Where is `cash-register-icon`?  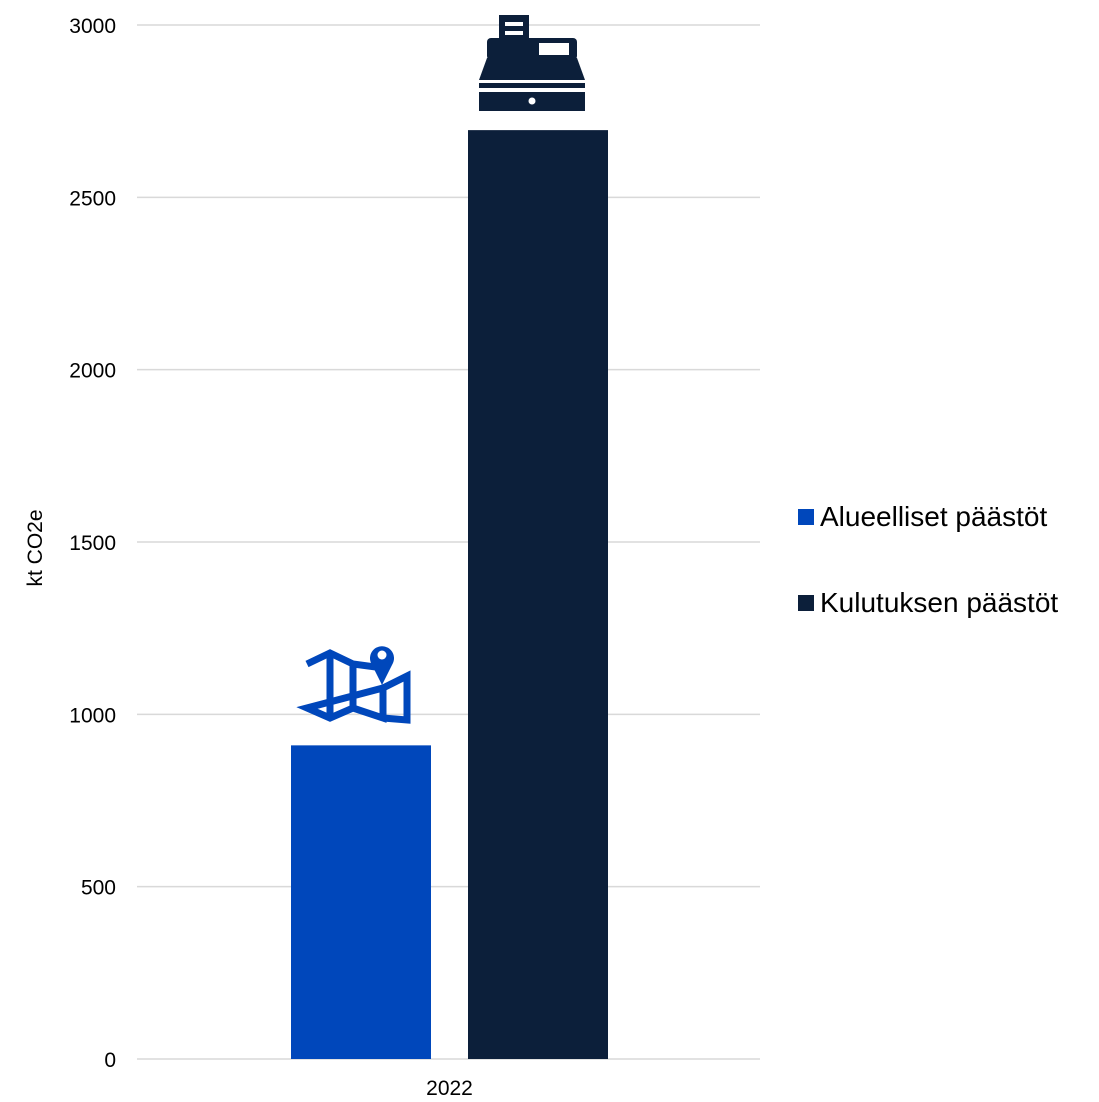
cash-register-icon is located at coordinates (532, 63).